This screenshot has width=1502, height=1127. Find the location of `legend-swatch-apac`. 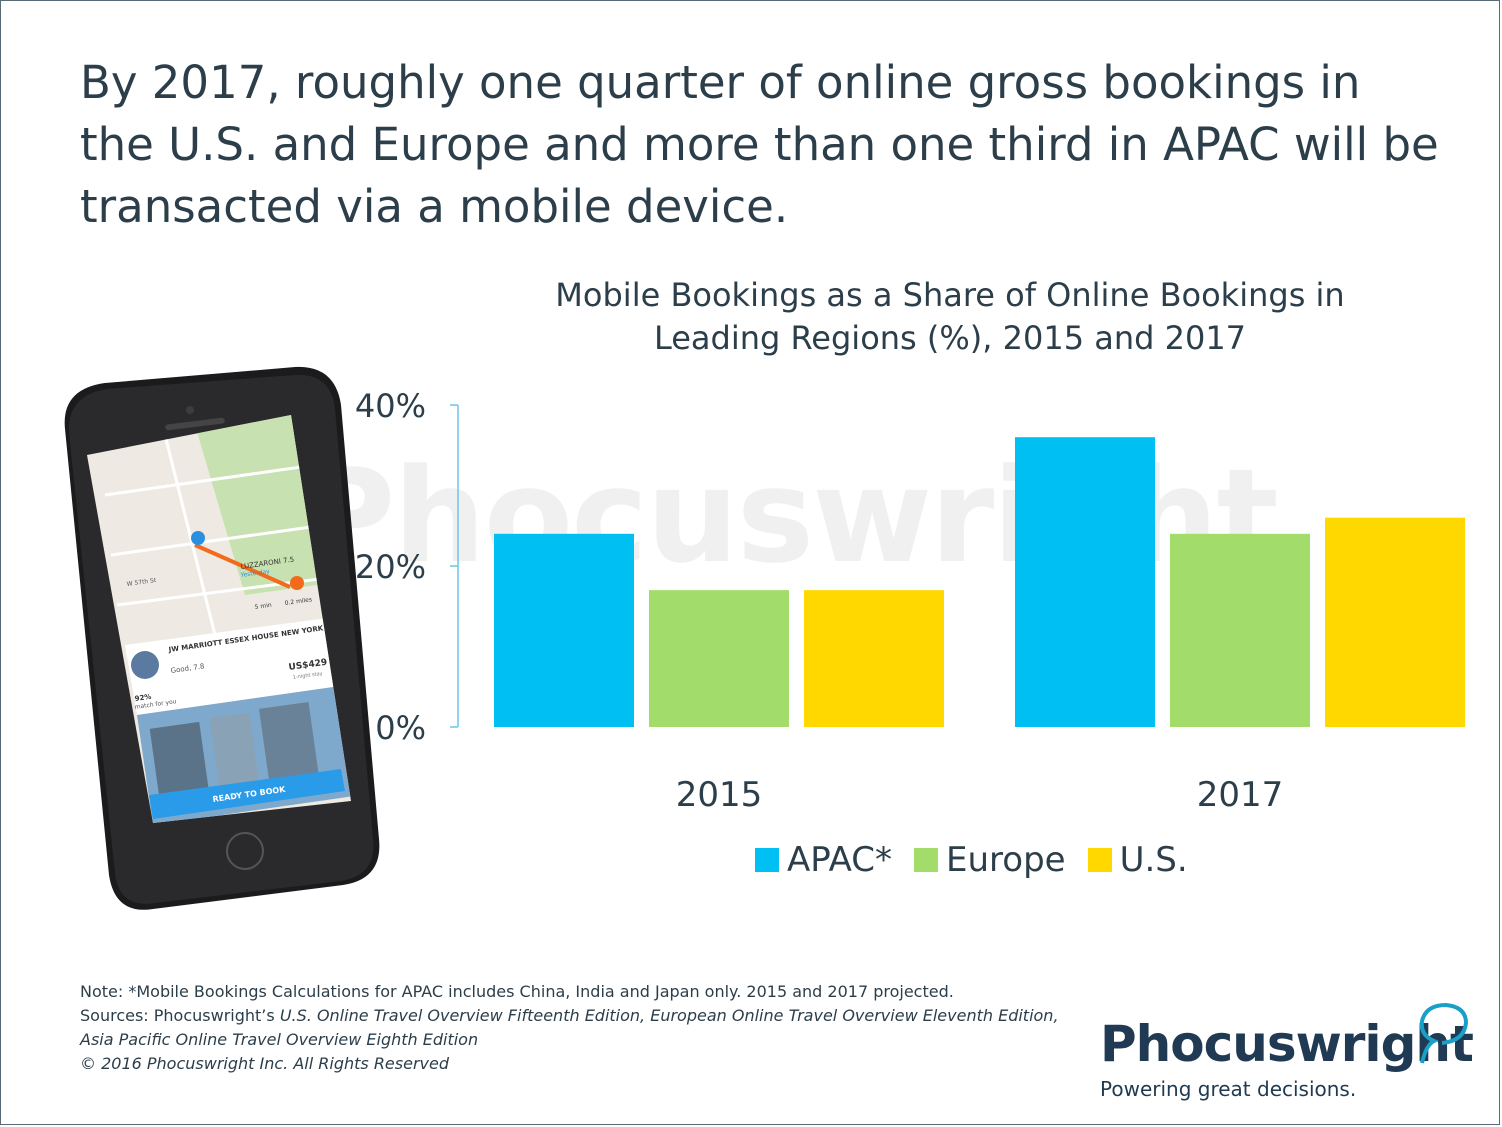

legend-swatch-apac is located at coordinates (767, 860).